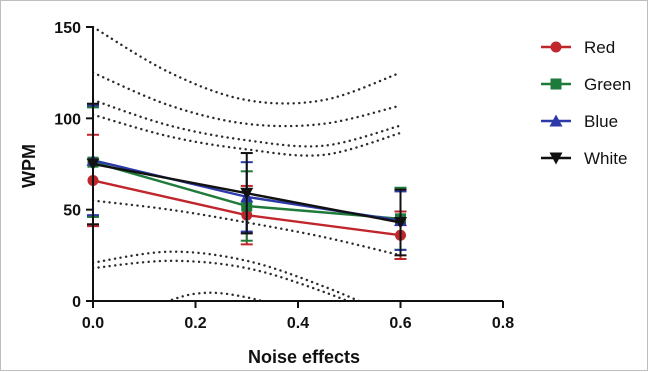 This screenshot has width=648, height=372. Describe the element at coordinates (72, 211) in the screenshot. I see `y-tick-label: 50` at that location.